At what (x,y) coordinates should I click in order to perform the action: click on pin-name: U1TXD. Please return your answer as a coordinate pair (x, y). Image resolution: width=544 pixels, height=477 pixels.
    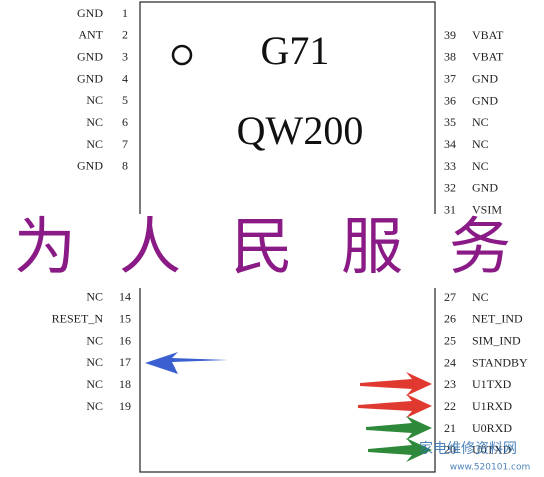
    Looking at the image, I should click on (492, 384).